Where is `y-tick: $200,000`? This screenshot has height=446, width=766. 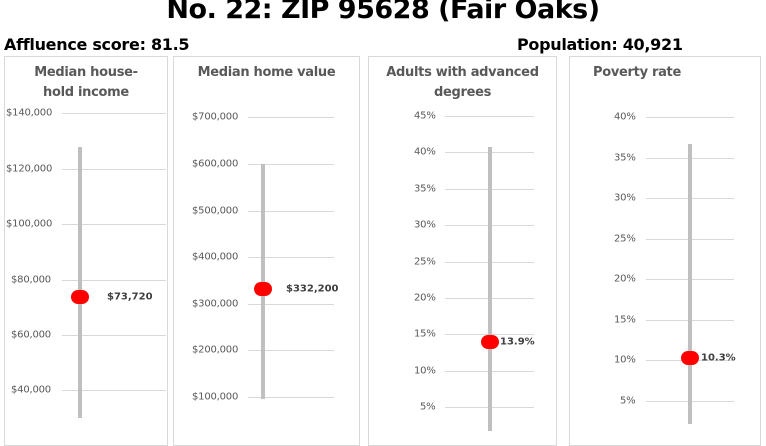 y-tick: $200,000 is located at coordinates (215, 350).